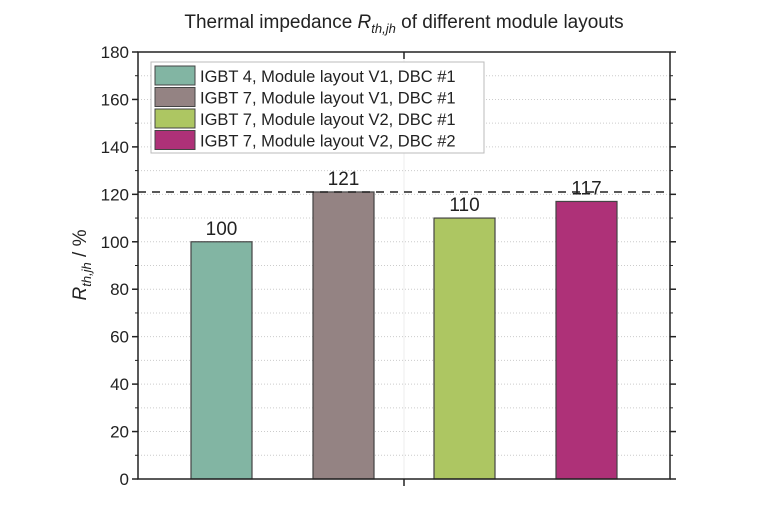 This screenshot has height=509, width=778. Describe the element at coordinates (115, 242) in the screenshot. I see `y-tick-label: 100` at that location.